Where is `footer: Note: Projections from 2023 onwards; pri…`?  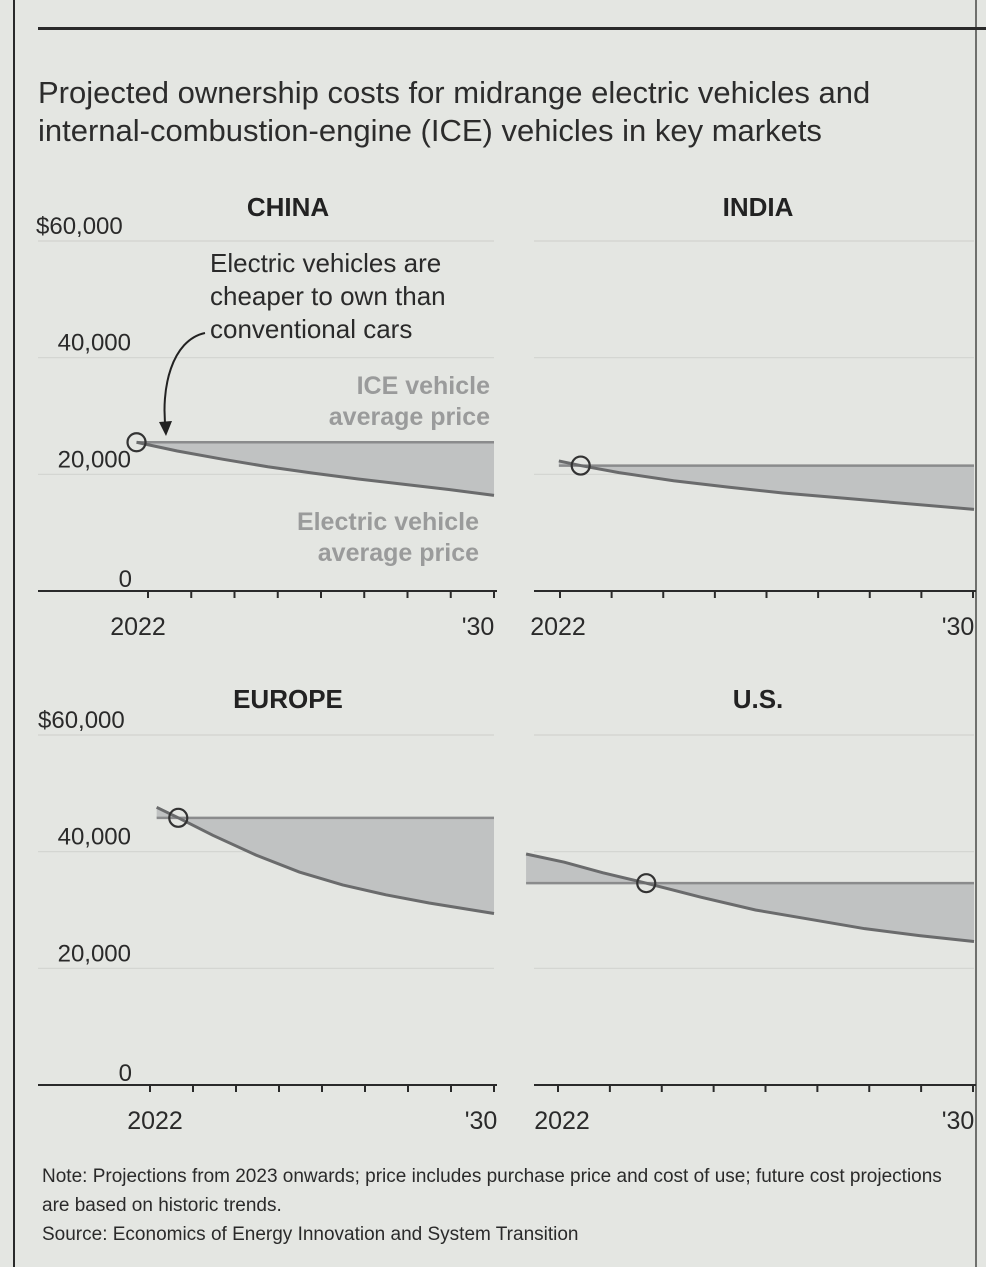 footer: Note: Projections from 2023 onwards; pri… is located at coordinates (502, 1205).